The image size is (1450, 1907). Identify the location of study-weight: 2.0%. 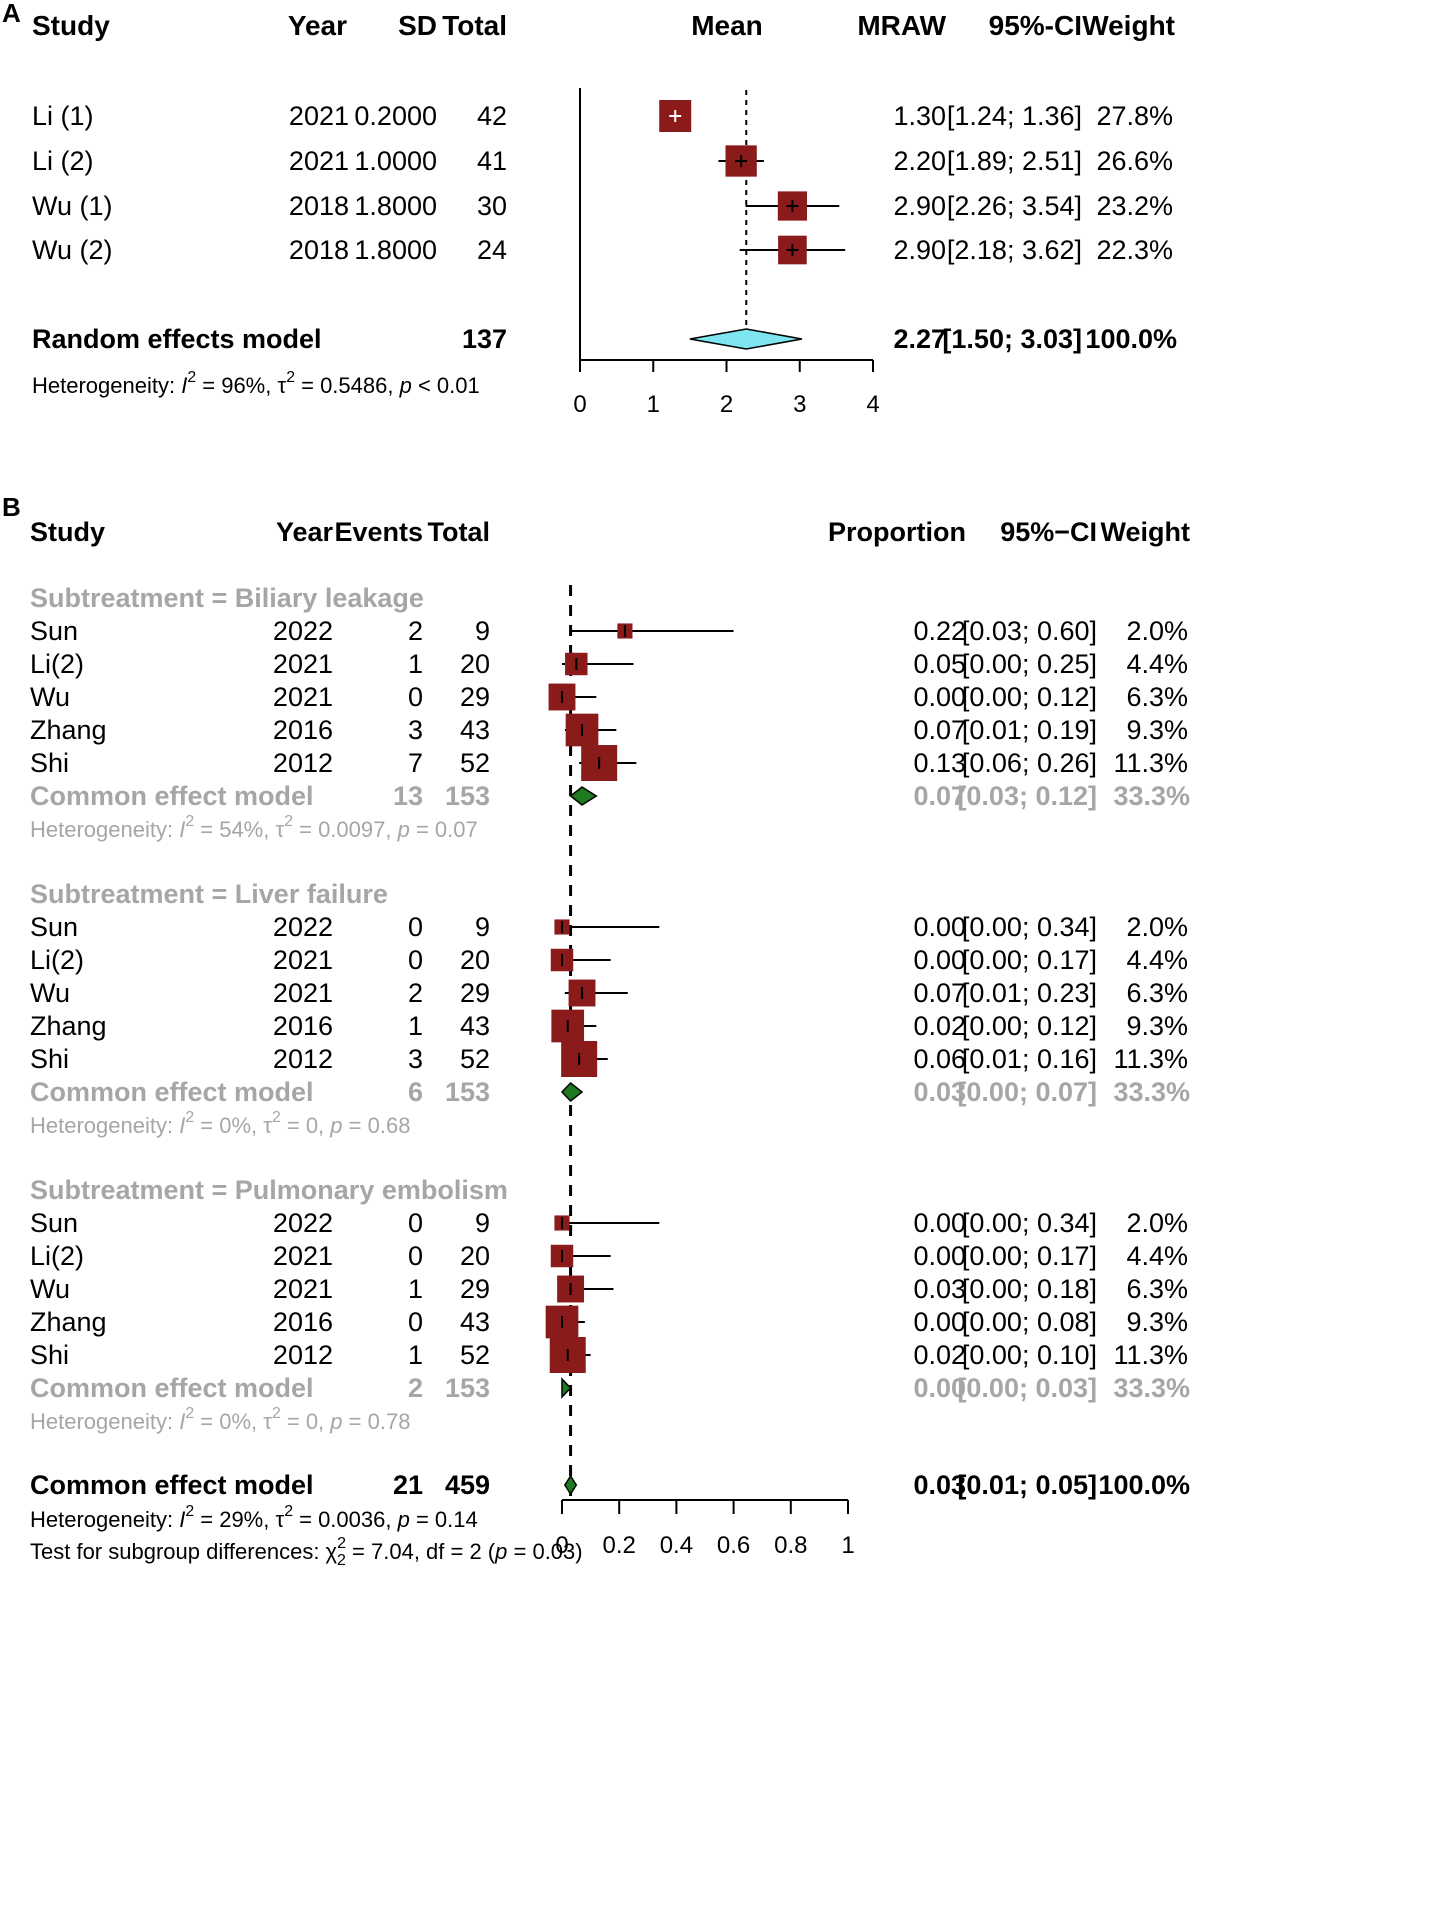
(1157, 927).